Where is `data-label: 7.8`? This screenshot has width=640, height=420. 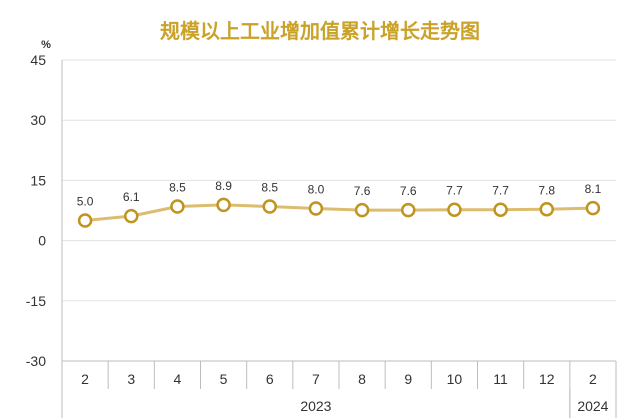
data-label: 7.8 is located at coordinates (546, 190).